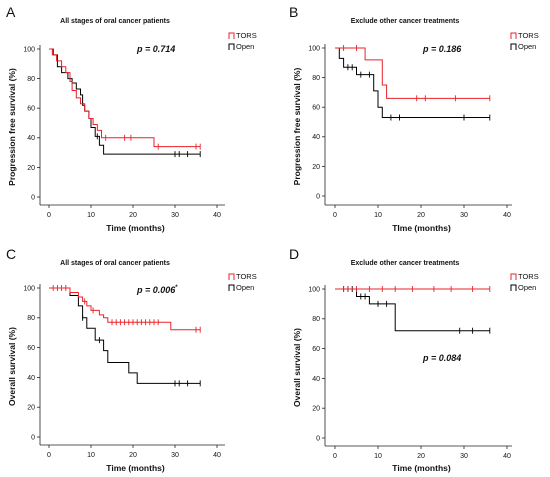  I want to click on p-value-text: p = 0.084, so click(441, 358).